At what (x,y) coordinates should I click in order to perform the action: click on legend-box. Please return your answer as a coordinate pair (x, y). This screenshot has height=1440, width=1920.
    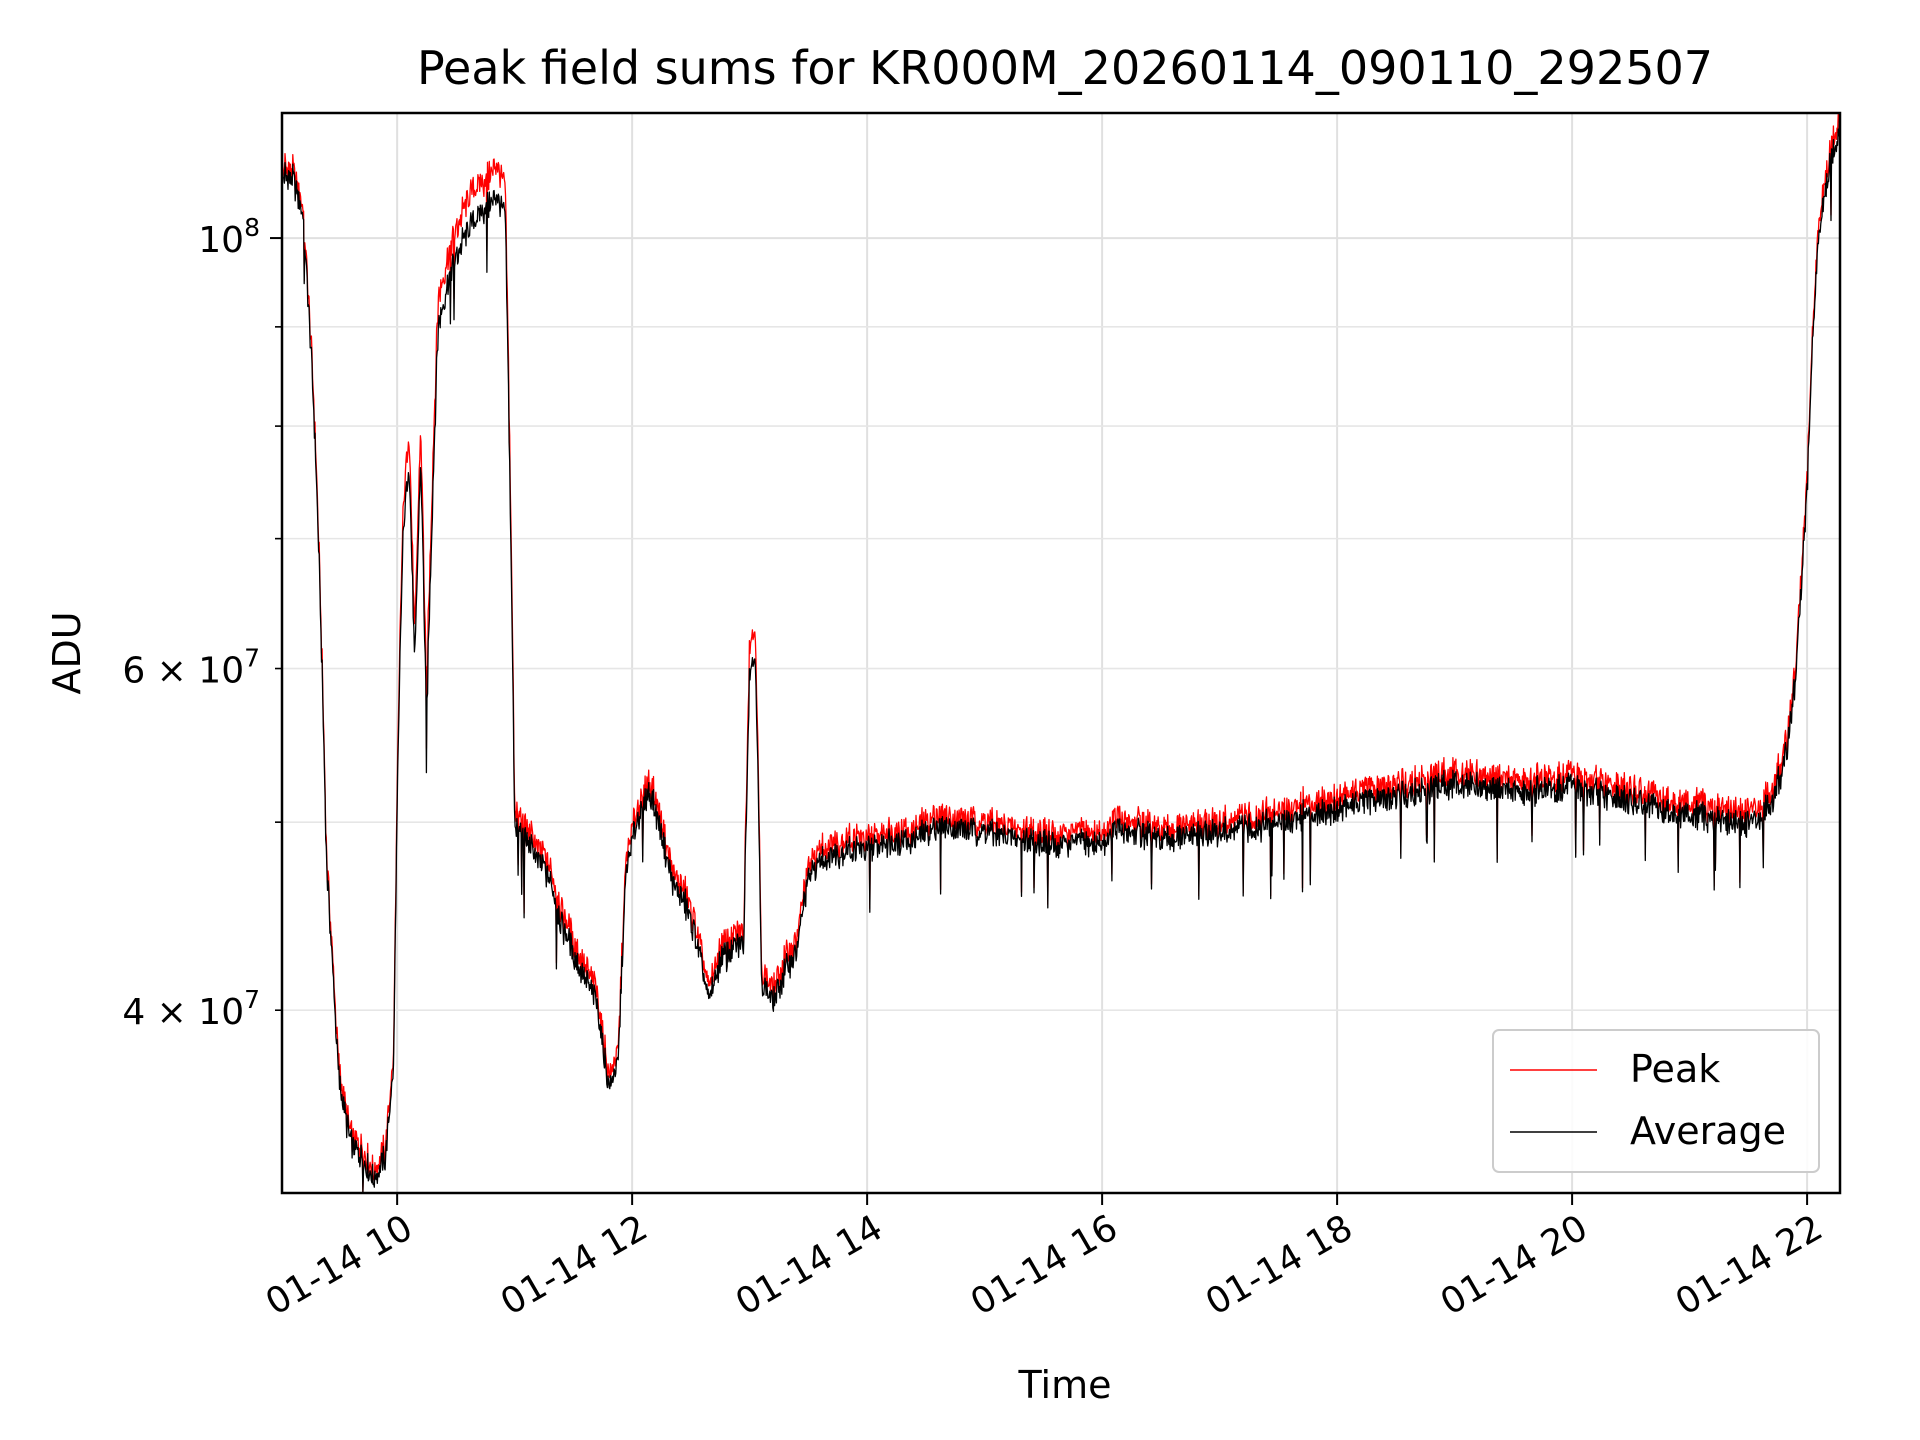
    Looking at the image, I should click on (1656, 1101).